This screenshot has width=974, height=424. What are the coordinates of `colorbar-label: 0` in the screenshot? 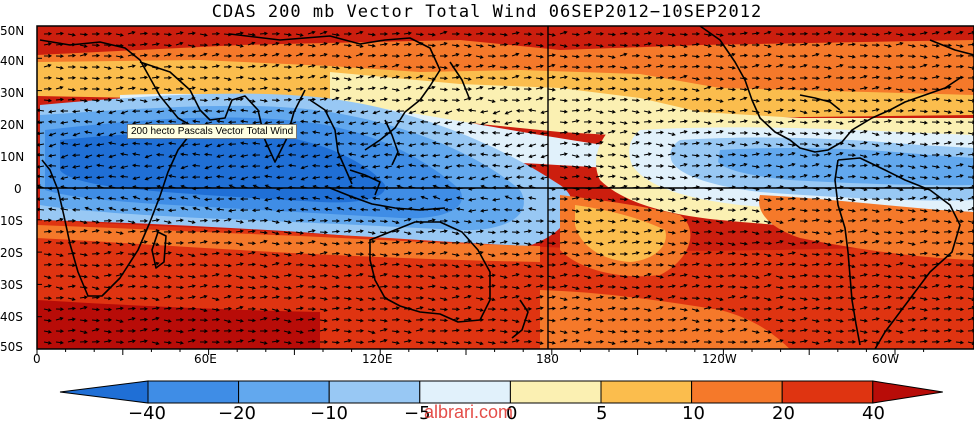 It's located at (512, 413).